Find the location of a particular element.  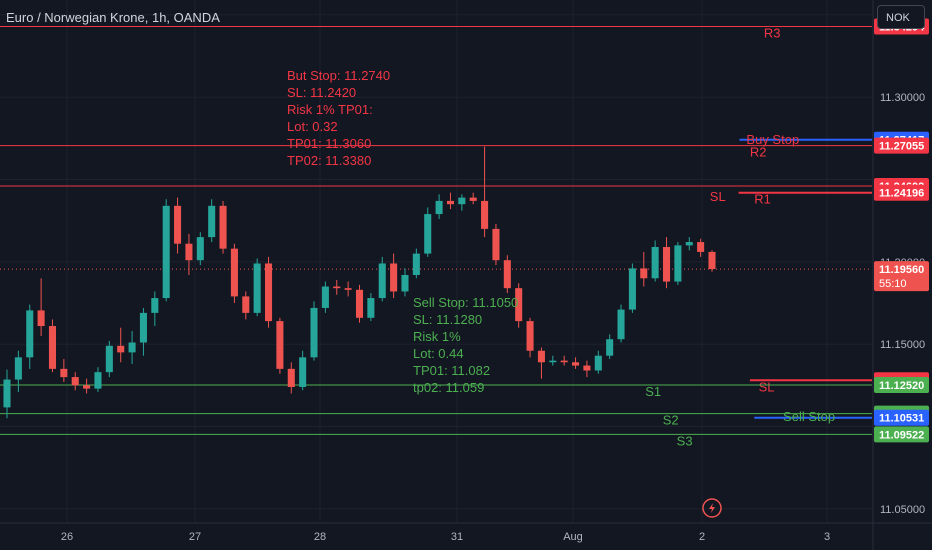

price-badge-text: 11.09522 is located at coordinates (901, 435).